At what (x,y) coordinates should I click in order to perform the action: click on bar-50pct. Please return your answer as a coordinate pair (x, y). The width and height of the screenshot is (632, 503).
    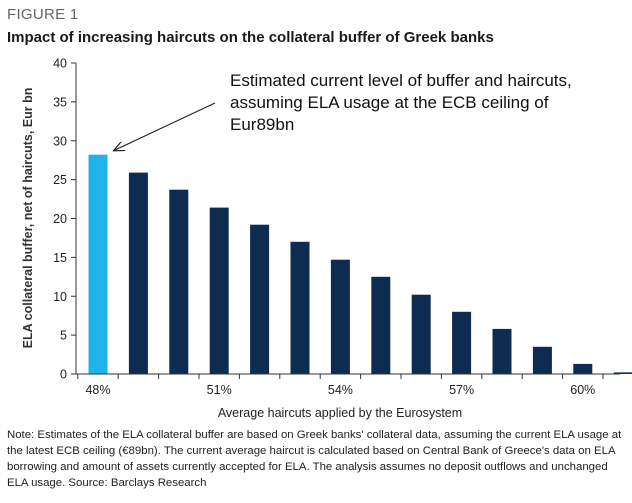
    Looking at the image, I should click on (179, 281).